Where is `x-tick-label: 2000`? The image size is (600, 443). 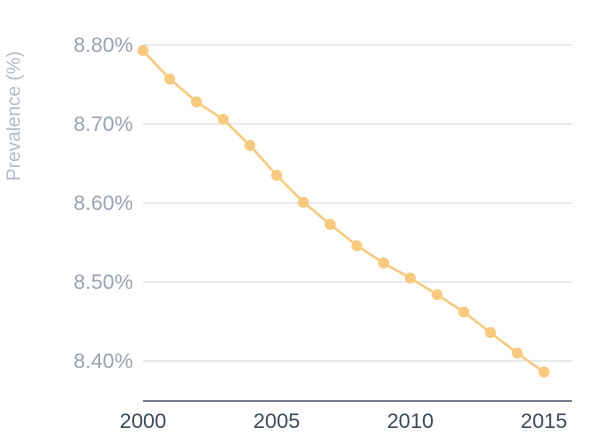
x-tick-label: 2000 is located at coordinates (143, 421).